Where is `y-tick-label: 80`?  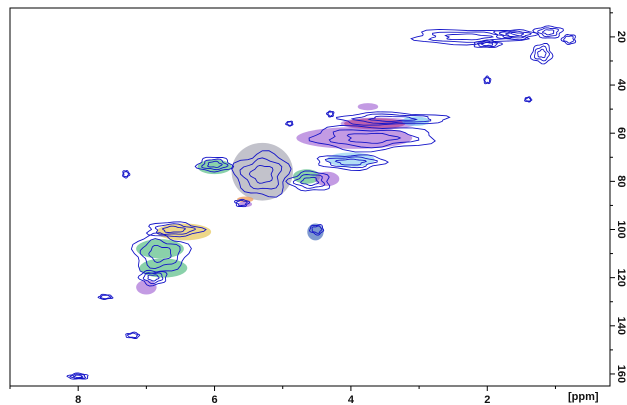
y-tick-label: 80 is located at coordinates (621, 181).